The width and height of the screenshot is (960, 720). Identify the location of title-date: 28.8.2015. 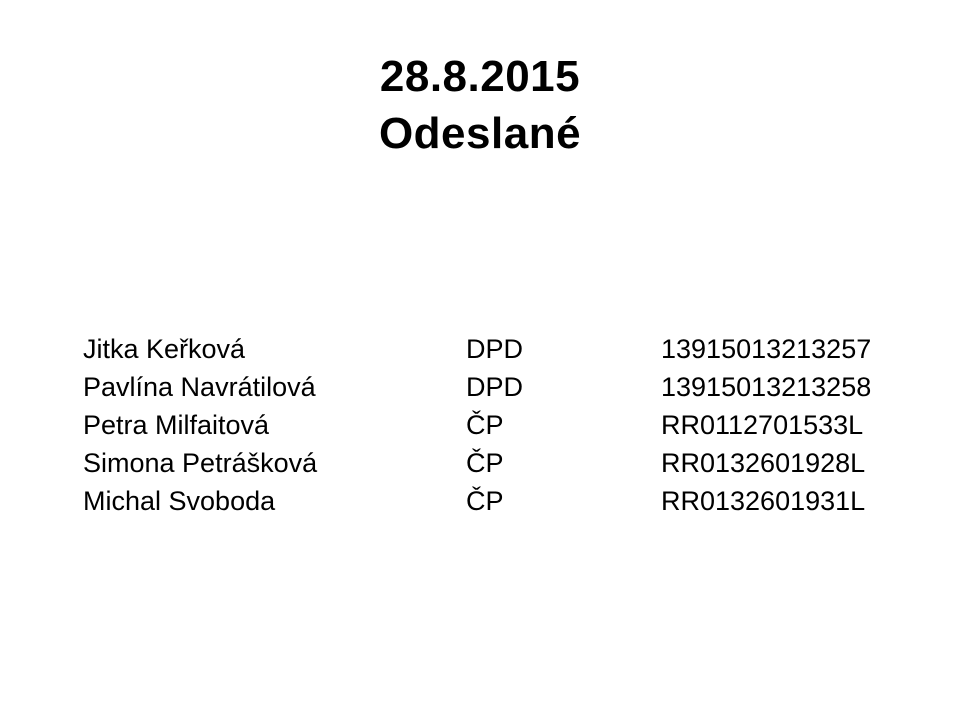
(480, 76).